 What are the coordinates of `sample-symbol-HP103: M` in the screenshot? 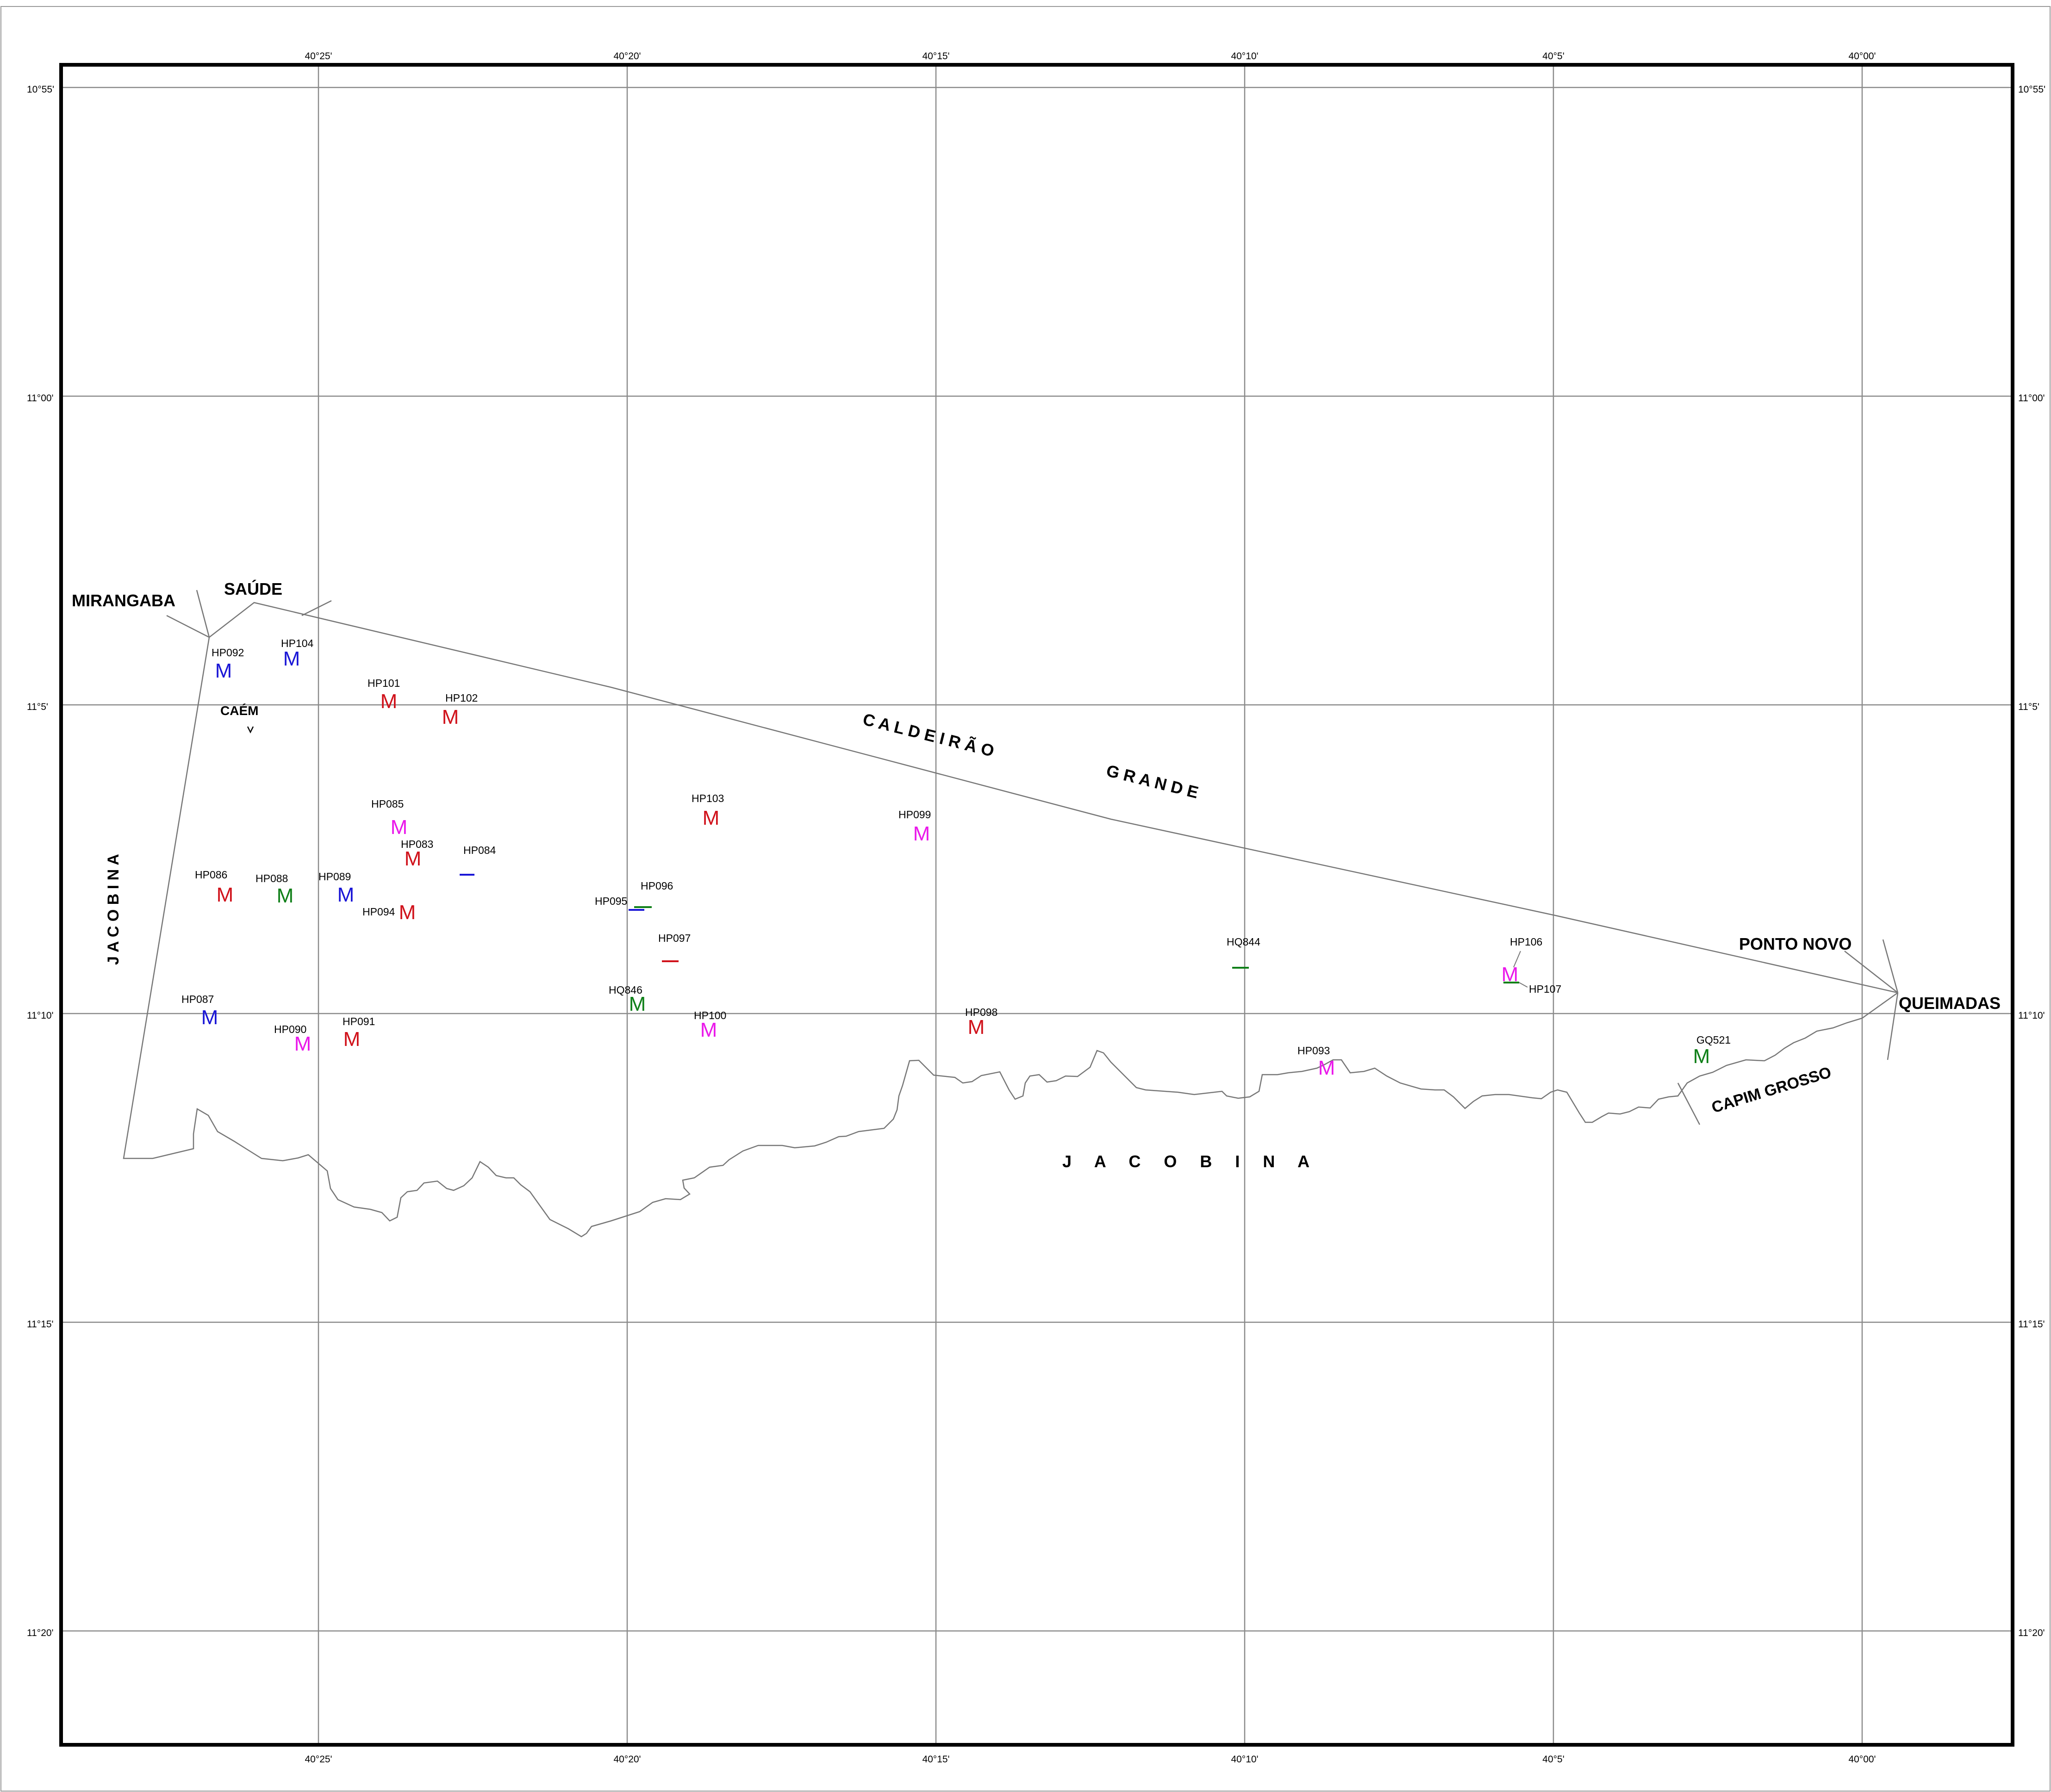 It's located at (711, 818).